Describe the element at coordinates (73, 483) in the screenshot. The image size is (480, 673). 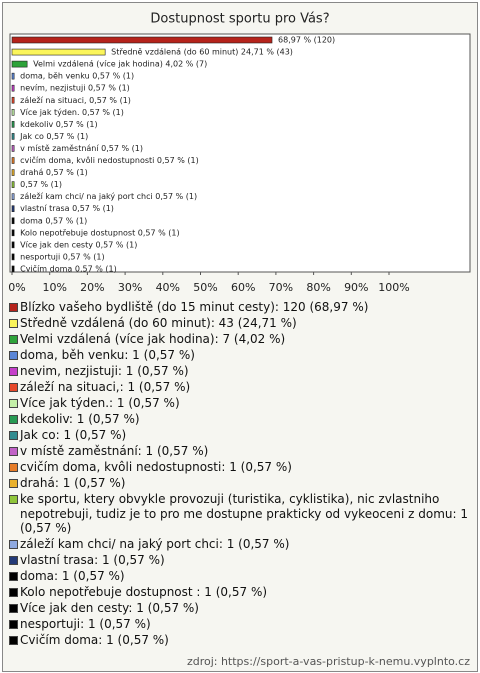
I see `legend-label: drahá: 1 (0,57 %)` at that location.